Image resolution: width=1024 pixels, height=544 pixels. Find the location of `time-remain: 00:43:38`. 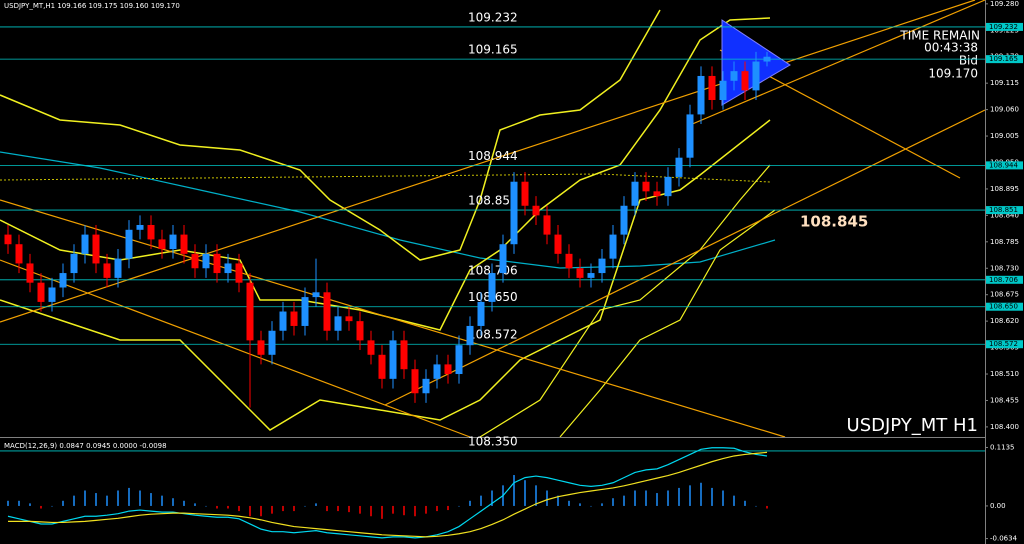

time-remain: 00:43:38 is located at coordinates (951, 48).